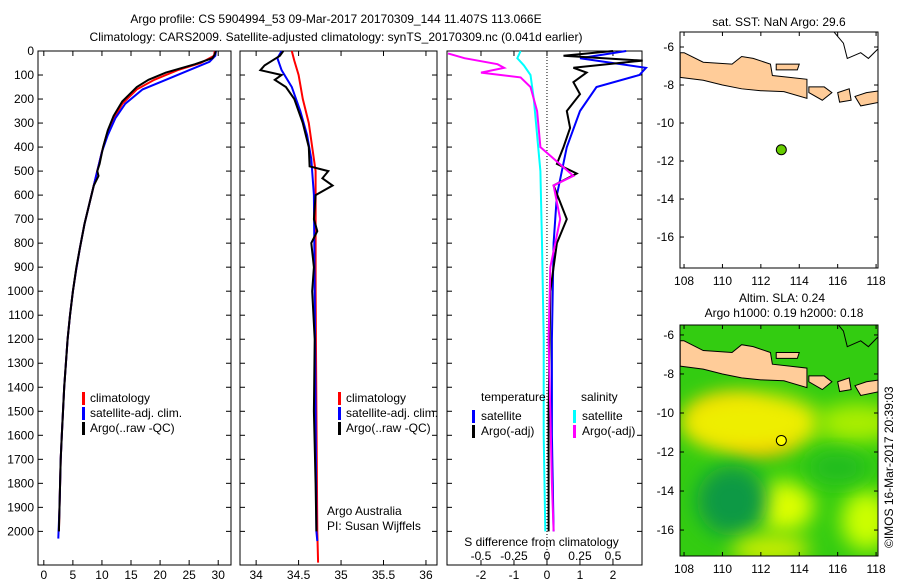 The image size is (900, 585). What do you see at coordinates (20, 291) in the screenshot?
I see `depth-ytick-label: 1000` at bounding box center [20, 291].